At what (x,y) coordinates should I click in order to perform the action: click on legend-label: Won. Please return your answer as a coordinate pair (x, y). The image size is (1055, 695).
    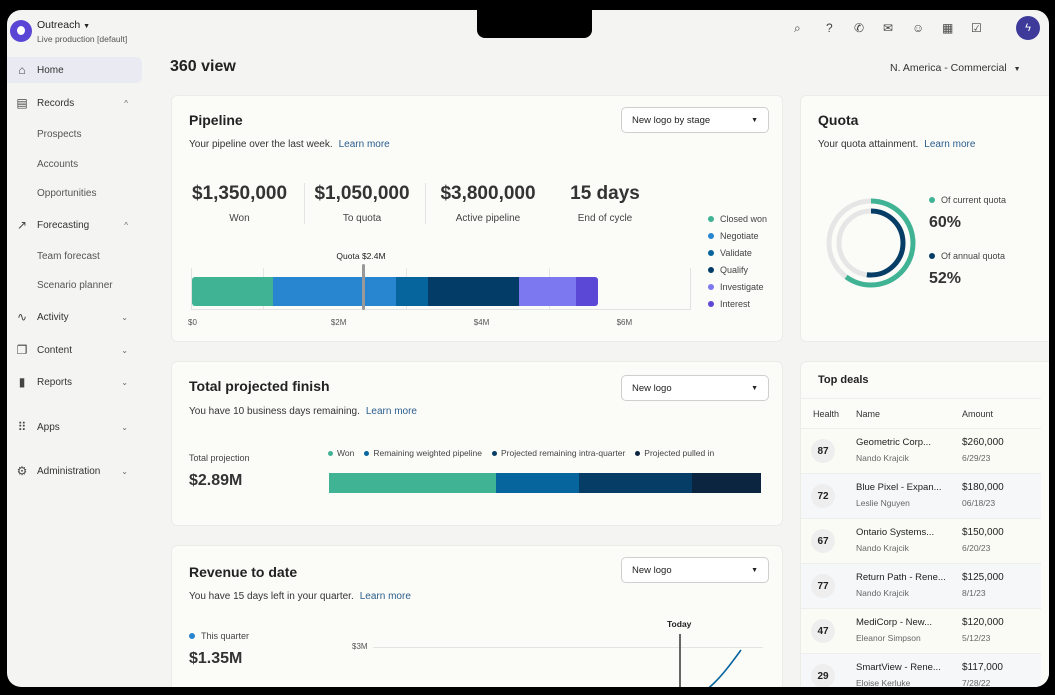
    Looking at the image, I should click on (346, 453).